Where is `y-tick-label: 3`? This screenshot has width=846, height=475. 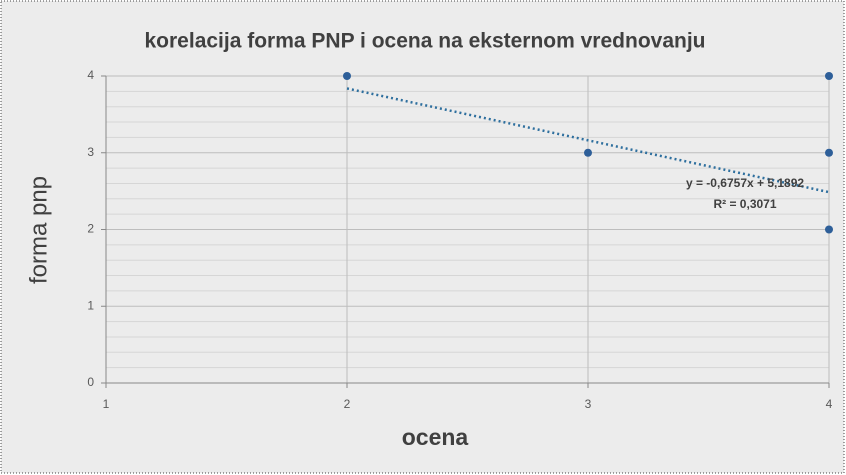
y-tick-label: 3 is located at coordinates (90, 152).